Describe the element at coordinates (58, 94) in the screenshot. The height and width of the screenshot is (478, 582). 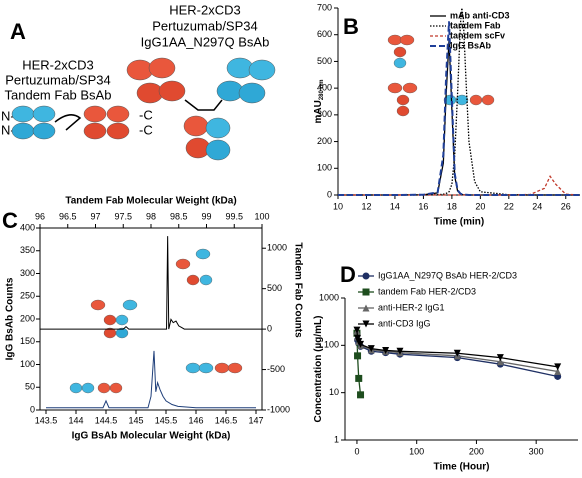
I see `diagram-text: Tandem Fab BsAb` at that location.